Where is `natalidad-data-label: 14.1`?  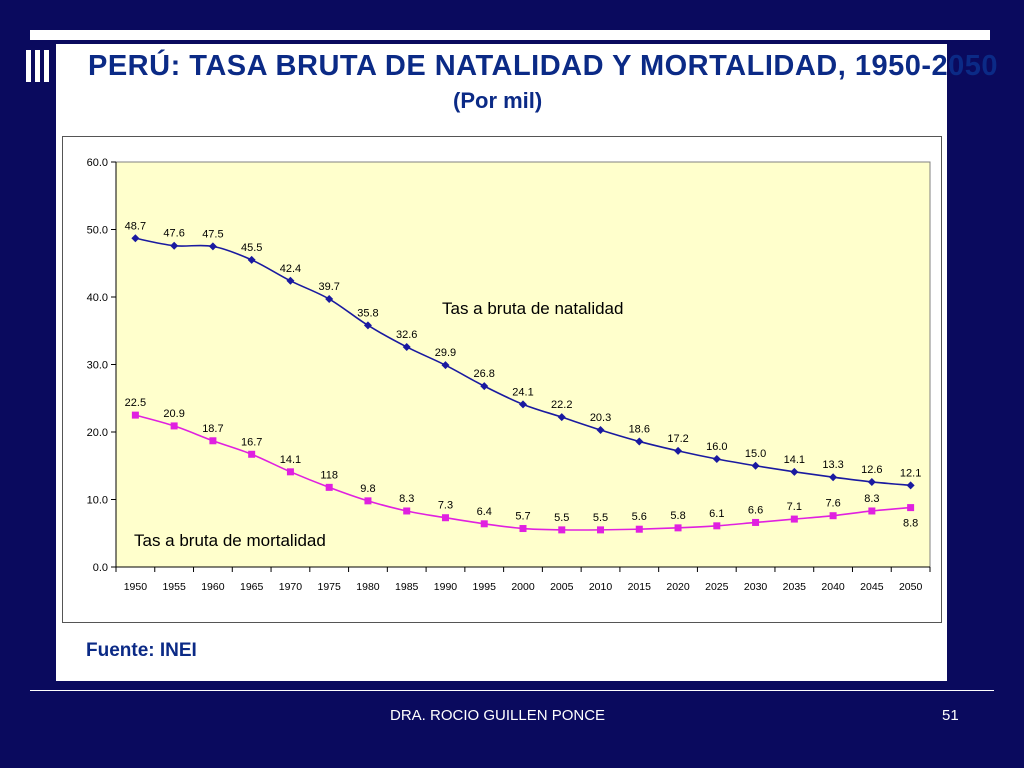 natalidad-data-label: 14.1 is located at coordinates (794, 460).